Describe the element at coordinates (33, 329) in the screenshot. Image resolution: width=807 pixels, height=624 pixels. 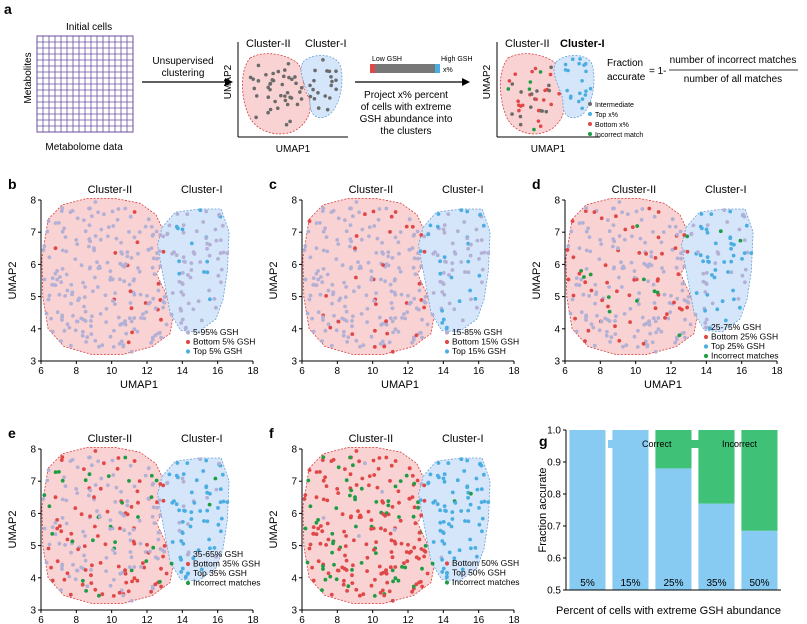
I see `y-tick-label: 4` at that location.